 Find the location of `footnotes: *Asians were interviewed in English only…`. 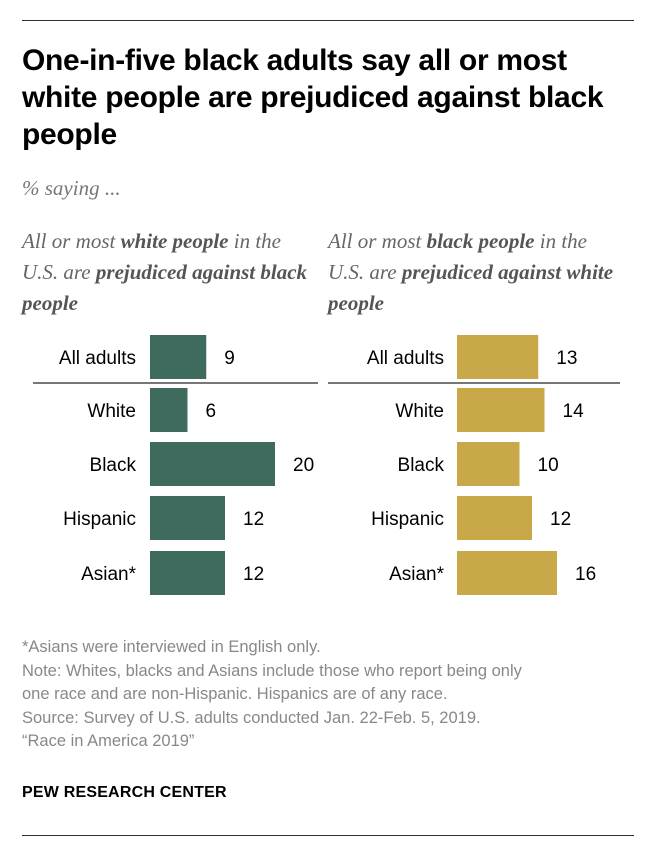

footnotes: *Asians were interviewed in English only… is located at coordinates (332, 695).